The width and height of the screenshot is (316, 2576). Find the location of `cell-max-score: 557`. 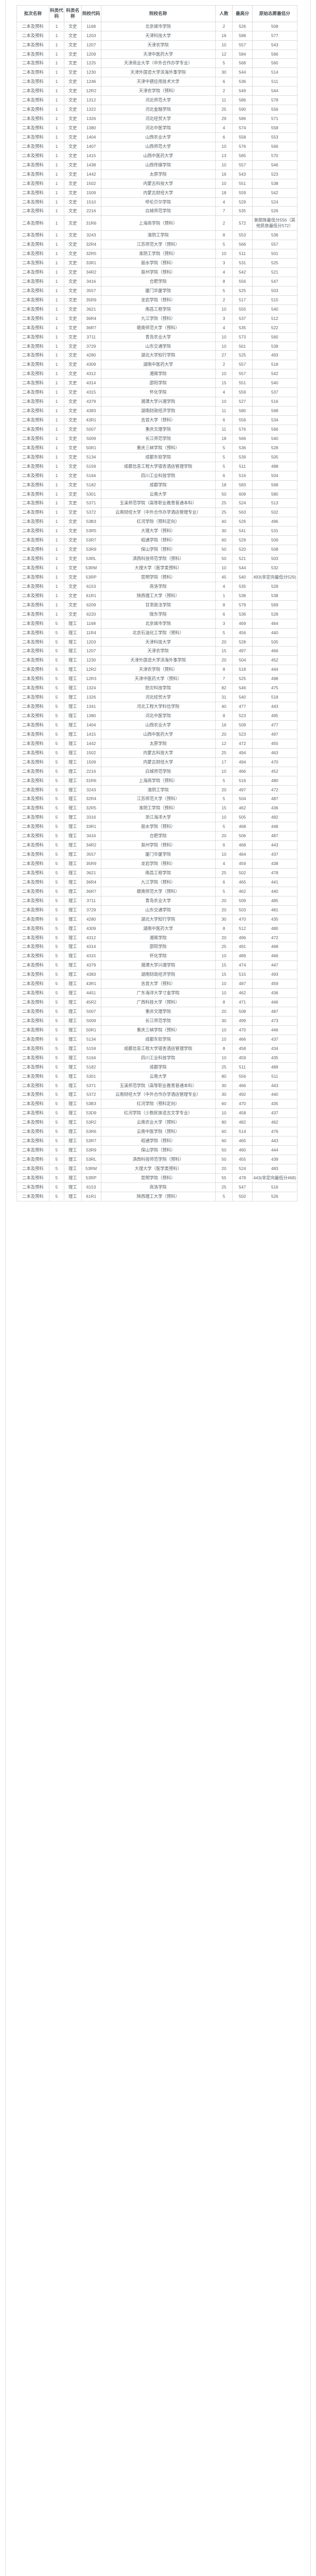

cell-max-score: 557 is located at coordinates (242, 365).